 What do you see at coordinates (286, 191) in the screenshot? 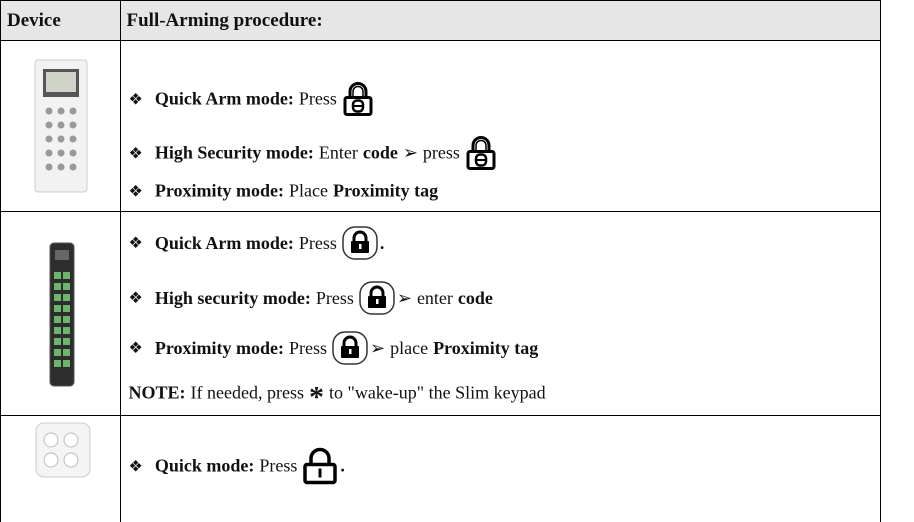
I see `procedure-line: ❖ Proximity mode: Place Proximity tag` at bounding box center [286, 191].